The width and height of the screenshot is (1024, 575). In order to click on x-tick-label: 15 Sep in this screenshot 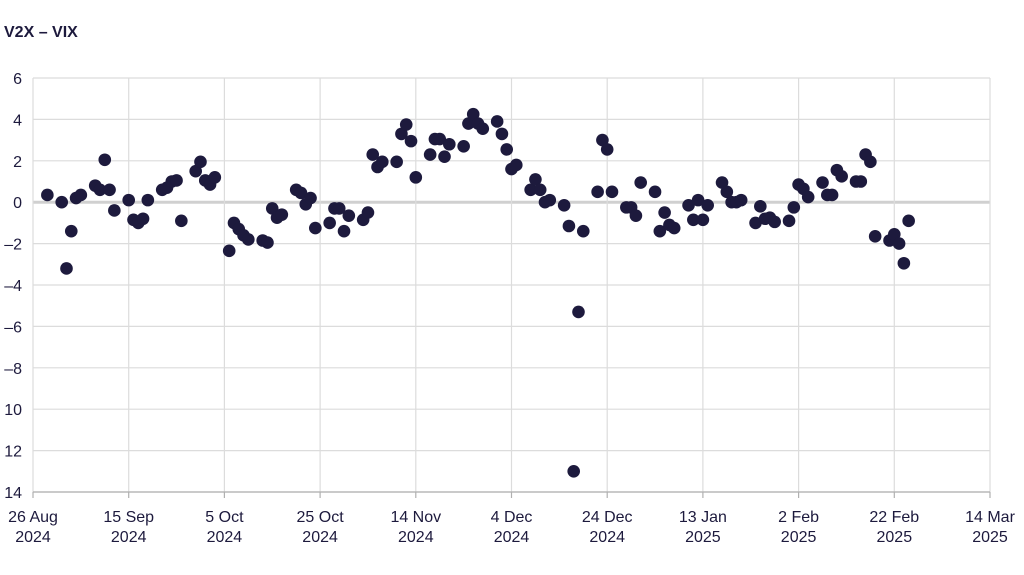, I will do `click(128, 517)`.